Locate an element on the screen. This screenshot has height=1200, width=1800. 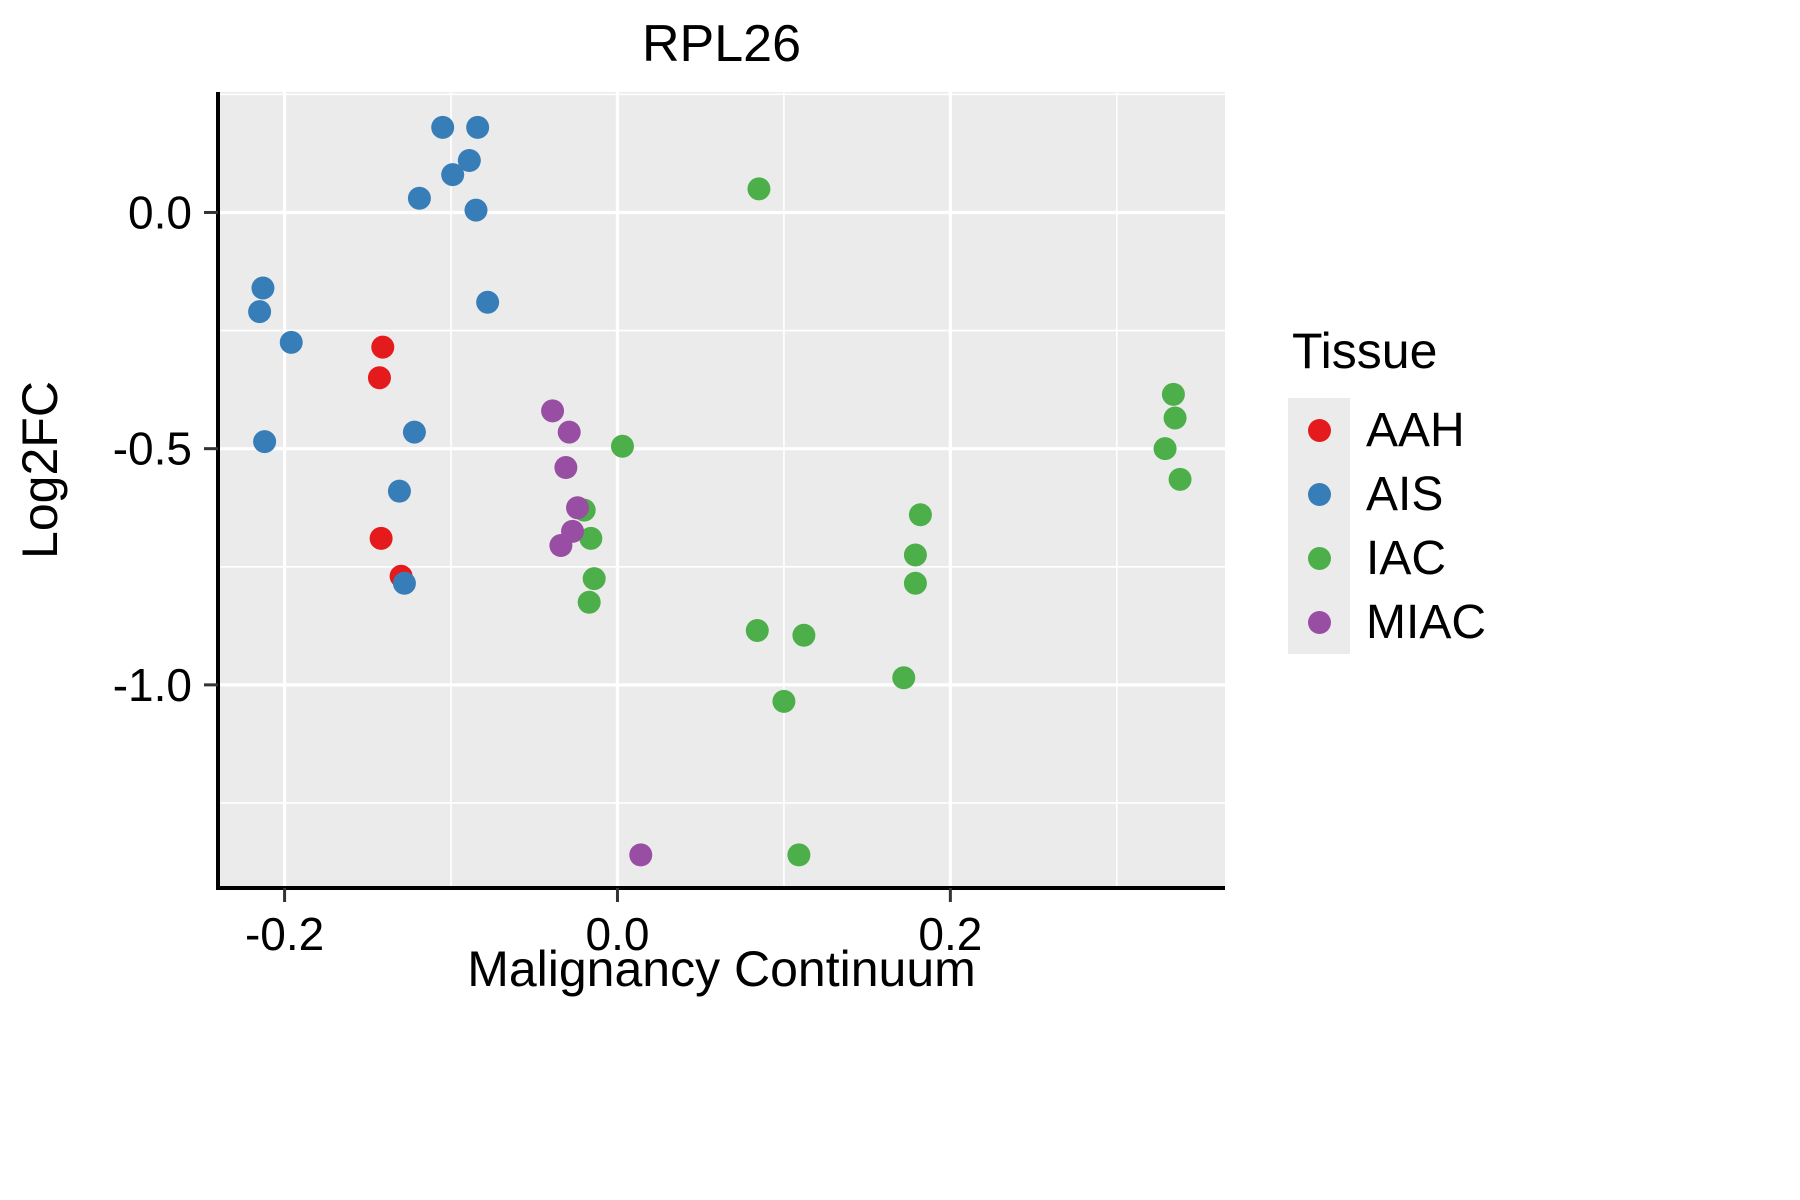
legend-item-ais: AIS is located at coordinates (1387, 494).